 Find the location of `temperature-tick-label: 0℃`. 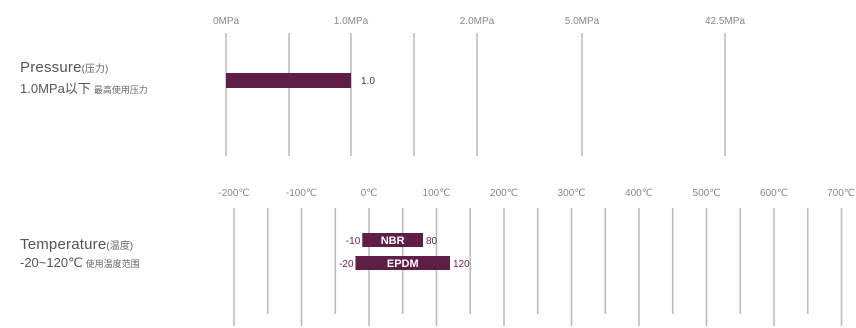

temperature-tick-label: 0℃ is located at coordinates (369, 193).